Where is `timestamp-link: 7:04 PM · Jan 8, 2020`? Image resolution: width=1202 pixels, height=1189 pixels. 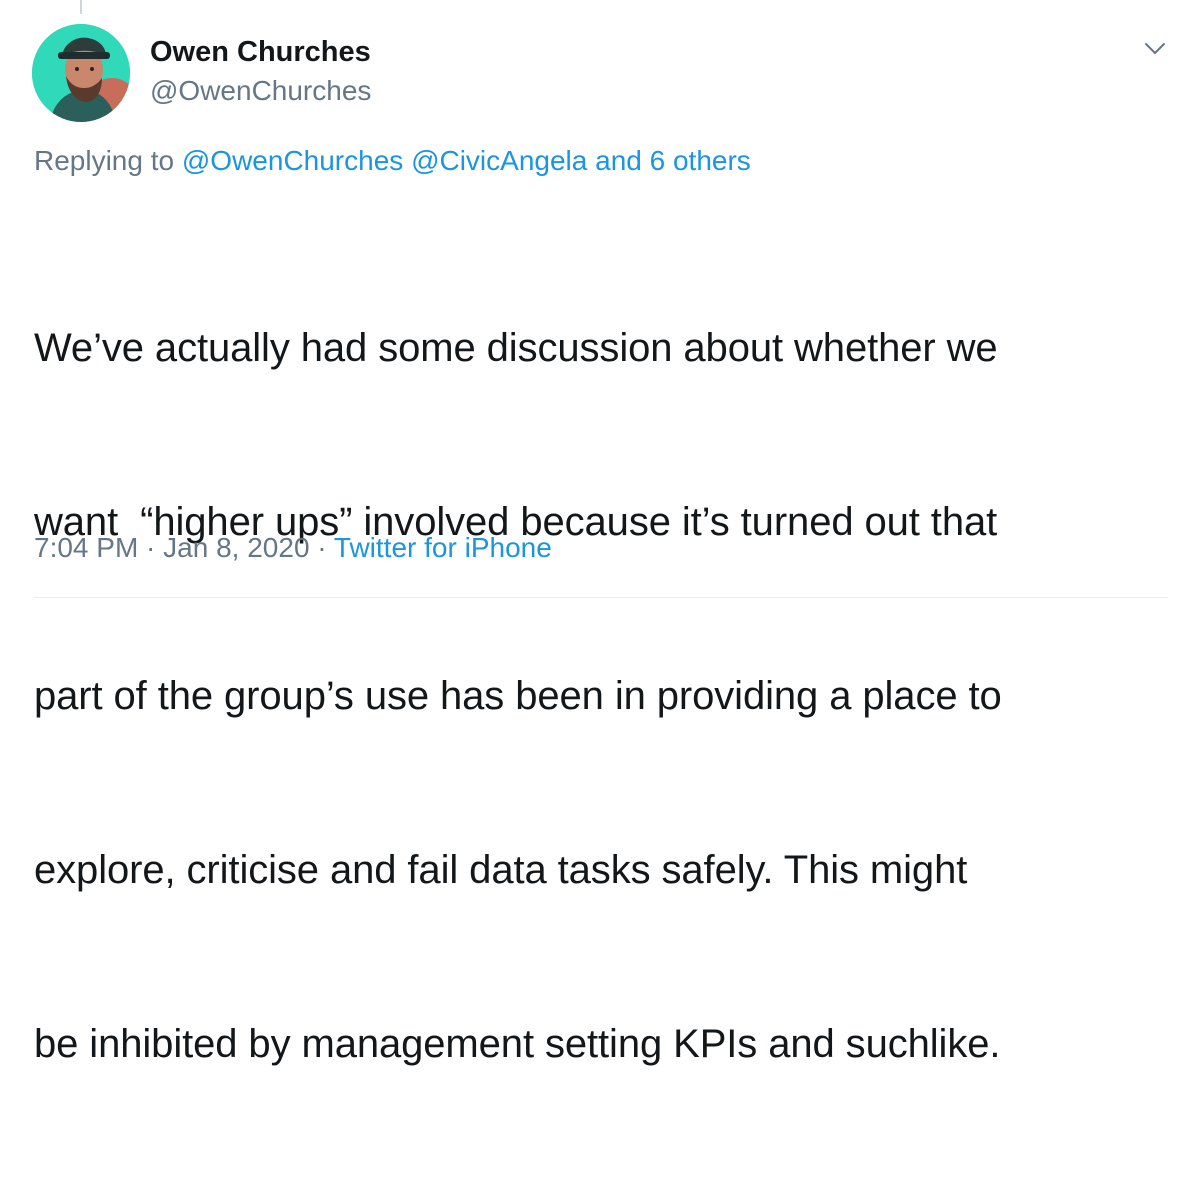
timestamp-link: 7:04 PM · Jan 8, 2020 is located at coordinates (172, 547).